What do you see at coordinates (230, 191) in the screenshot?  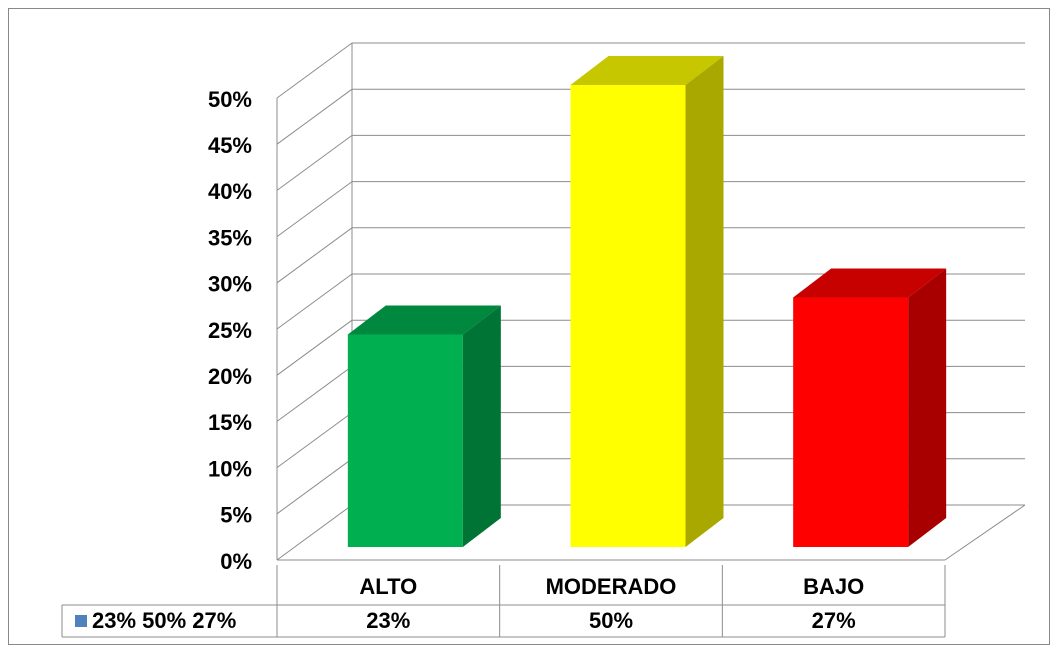 I see `y-tick-label: 40%` at bounding box center [230, 191].